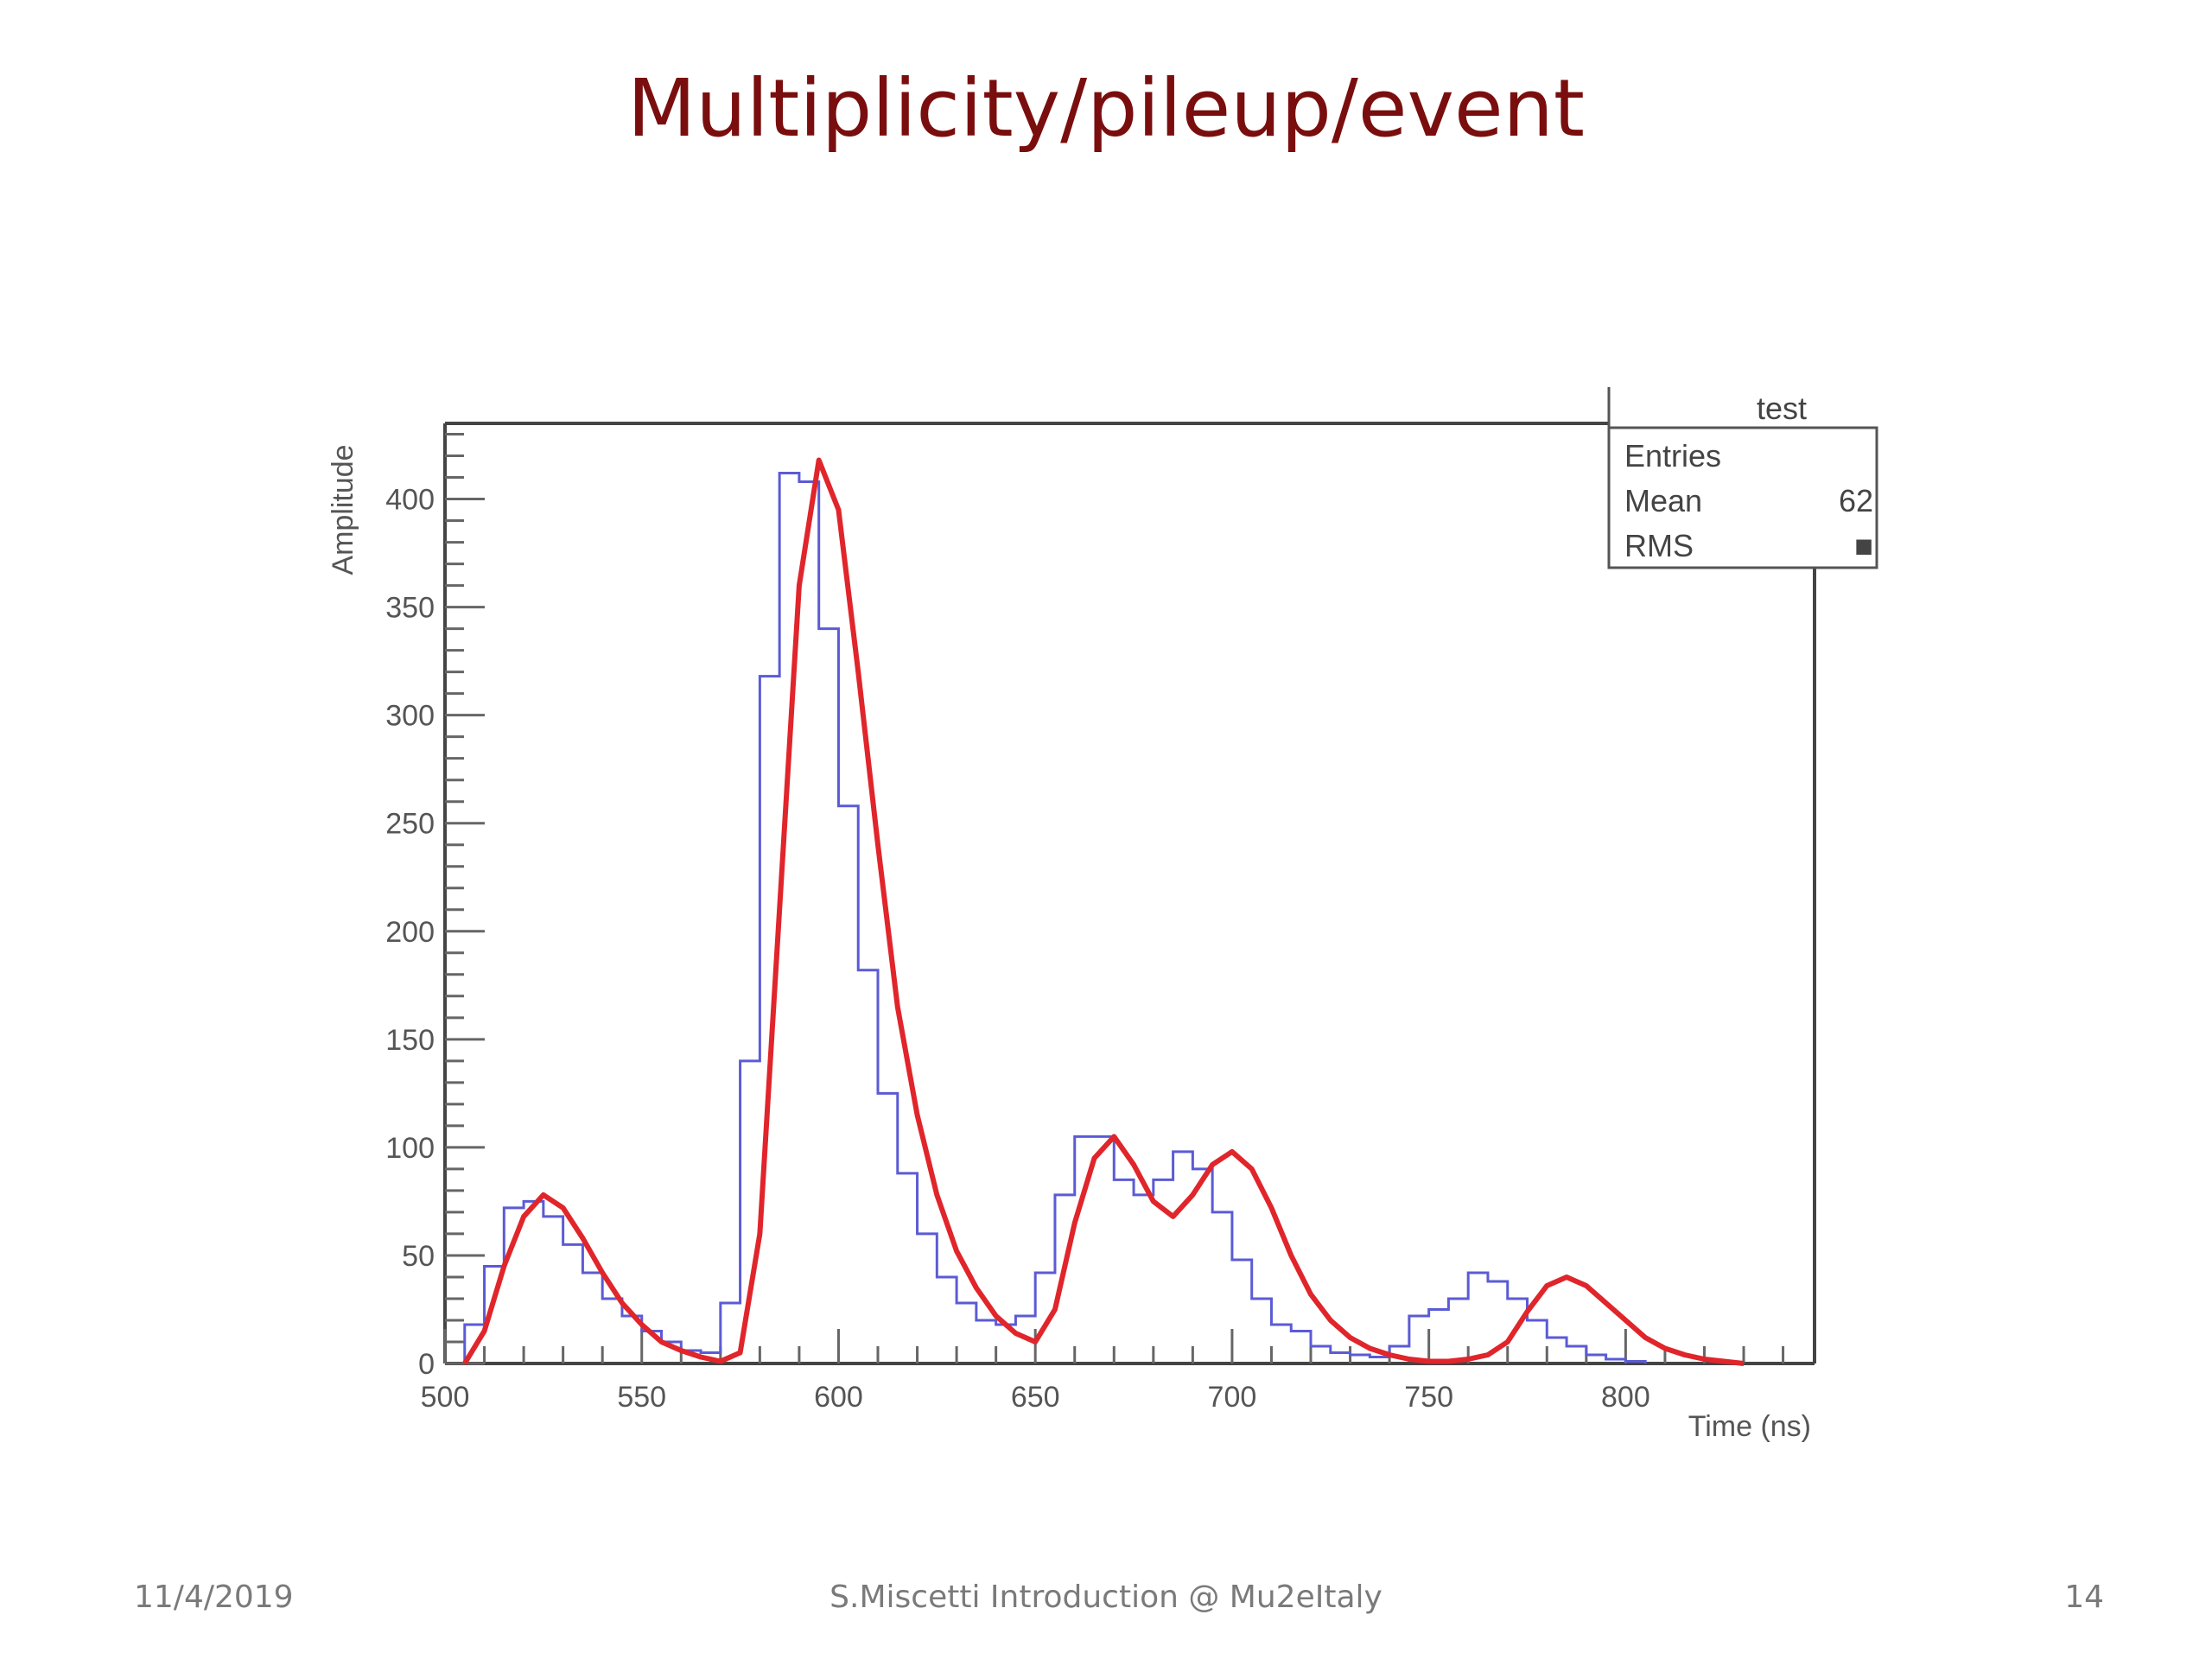 The image size is (2212, 1659). Describe the element at coordinates (410, 500) in the screenshot. I see `y-tick-label: 400` at that location.